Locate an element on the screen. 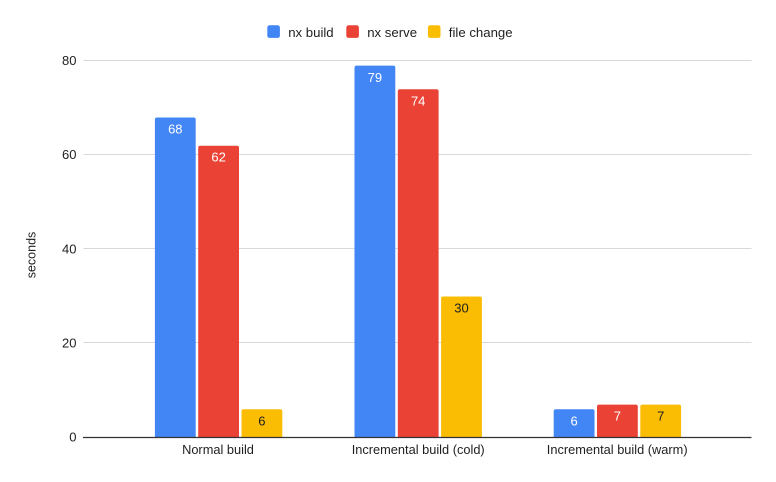 Image resolution: width=776 pixels, height=482 pixels. svg-text: 79 is located at coordinates (375, 77).